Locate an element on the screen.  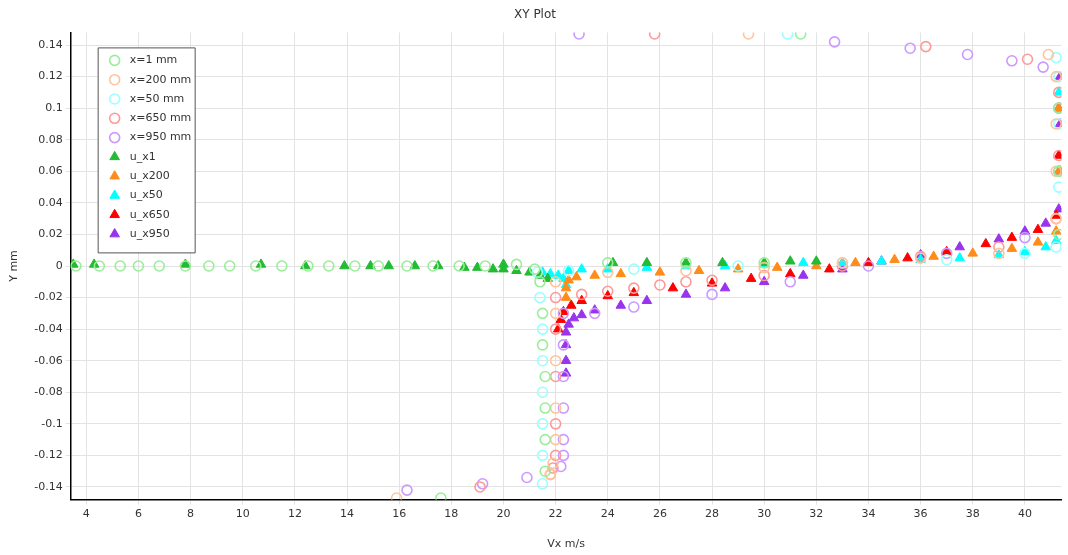
x-tick-label: 16 is located at coordinates (399, 514).